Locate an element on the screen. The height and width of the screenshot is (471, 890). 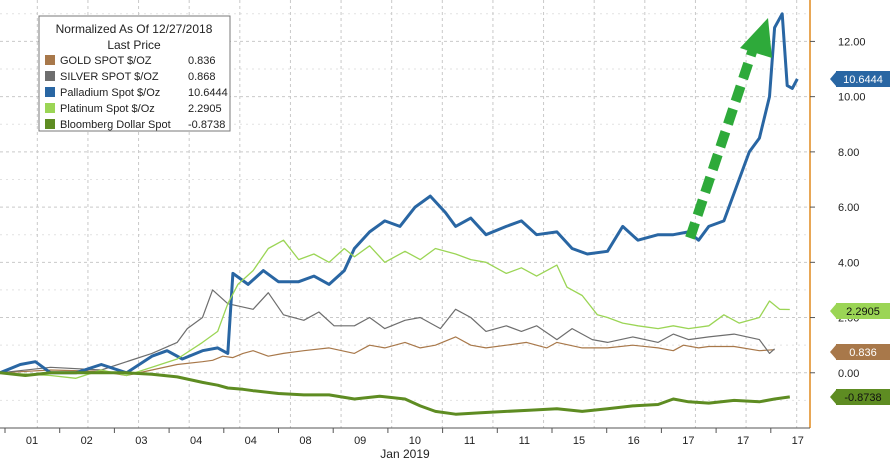
x-tick-label: 10 is located at coordinates (415, 441).